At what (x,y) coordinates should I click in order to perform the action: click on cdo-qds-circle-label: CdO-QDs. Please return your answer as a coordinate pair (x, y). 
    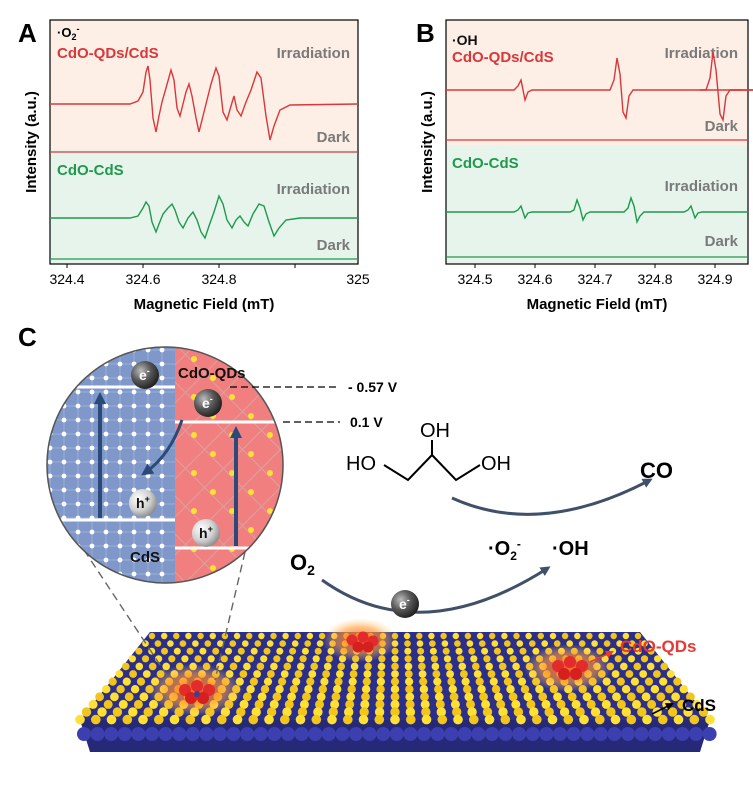
    Looking at the image, I should click on (212, 373).